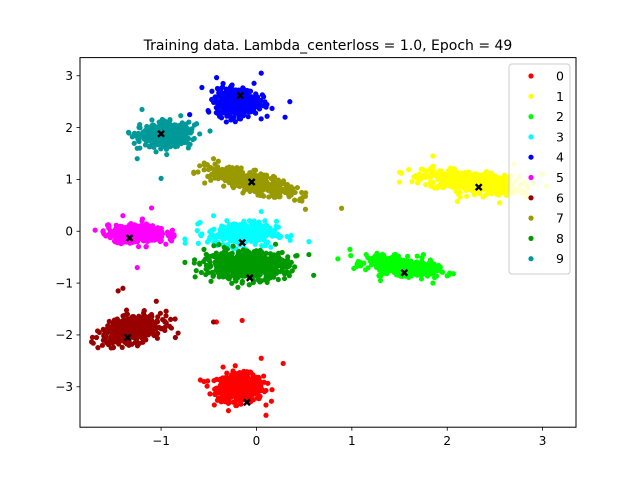 The width and height of the screenshot is (640, 480). I want to click on series-4-points, so click(240, 97).